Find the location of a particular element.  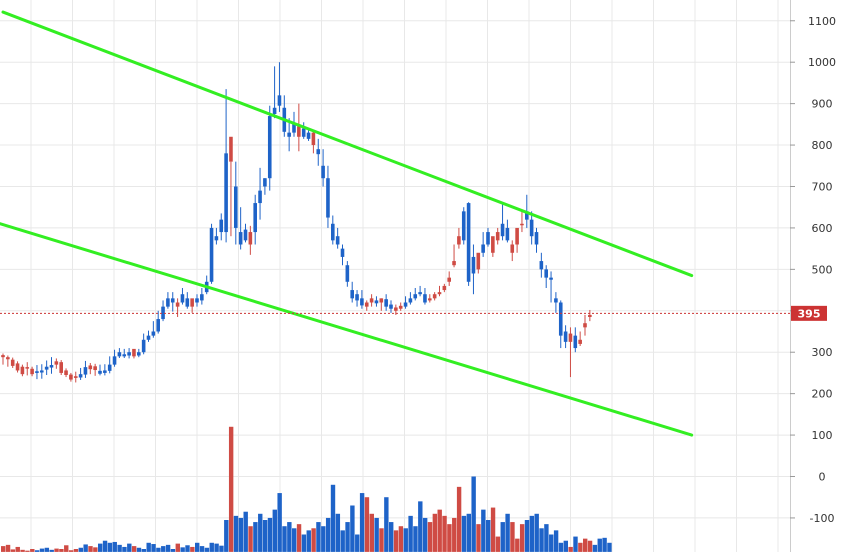

last-price-badge is located at coordinates (809, 313).